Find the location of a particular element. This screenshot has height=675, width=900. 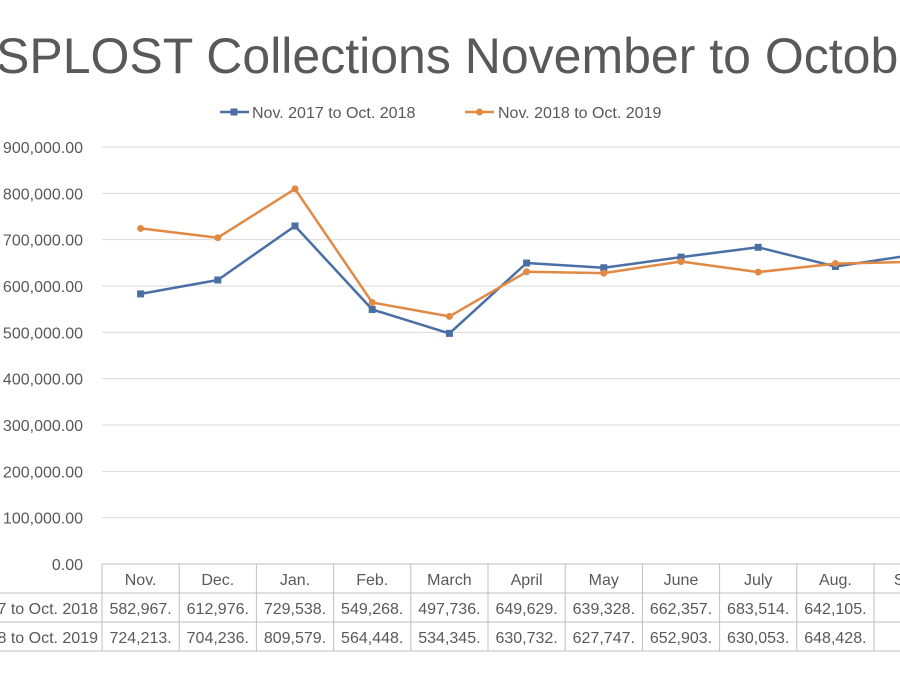

x-category-label: Nov. is located at coordinates (141, 580).